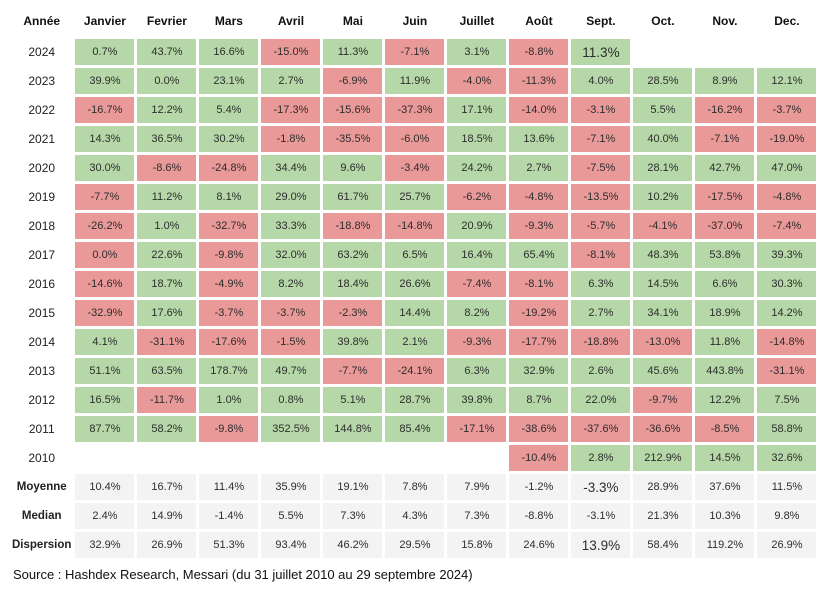 This screenshot has height=594, width=825. Describe the element at coordinates (601, 400) in the screenshot. I see `value-cell: 22.0%` at that location.